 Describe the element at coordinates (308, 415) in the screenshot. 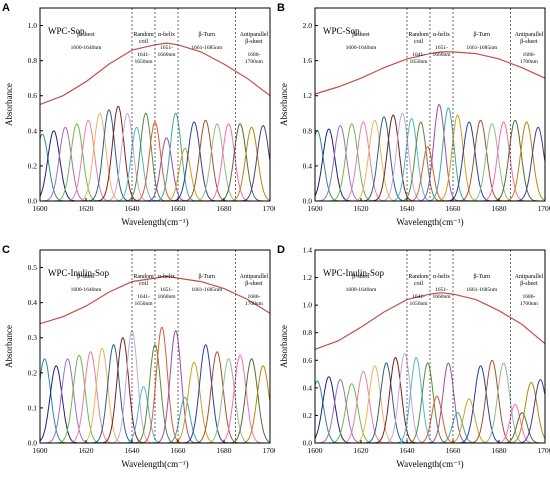

I see `y-tick-label: 0.2` at that location.